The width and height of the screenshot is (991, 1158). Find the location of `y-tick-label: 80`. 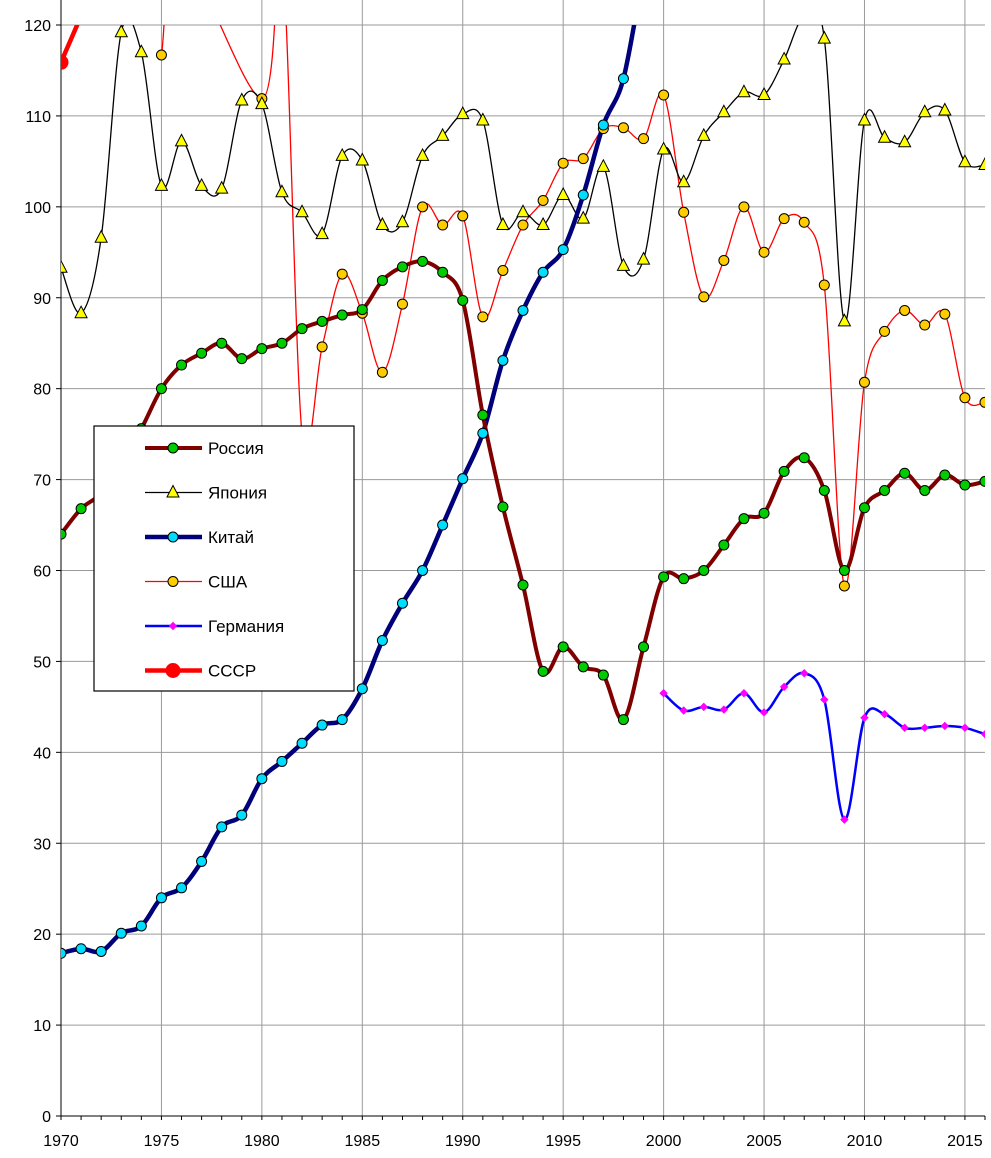

y-tick-label: 80 is located at coordinates (42, 390).